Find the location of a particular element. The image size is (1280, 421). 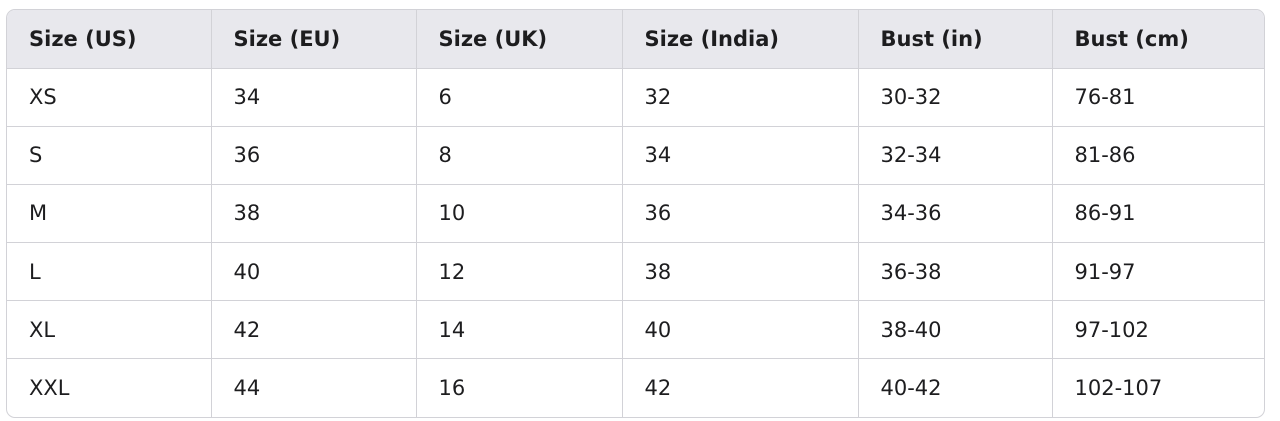

cell-size-eu: 44 is located at coordinates (314, 387).